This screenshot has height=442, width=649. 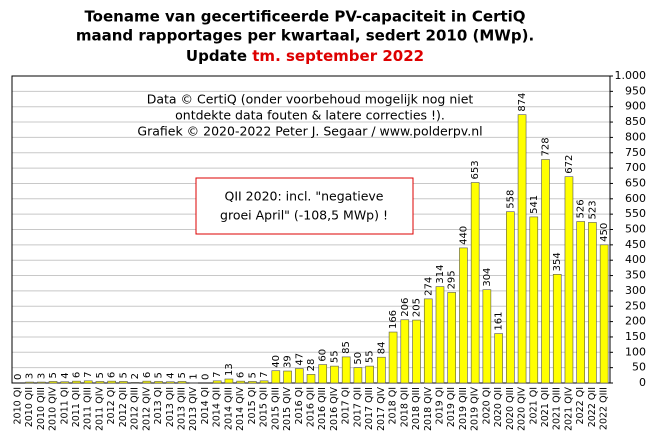 I want to click on x-tick-label: 2019 QII, so click(x=451, y=407).